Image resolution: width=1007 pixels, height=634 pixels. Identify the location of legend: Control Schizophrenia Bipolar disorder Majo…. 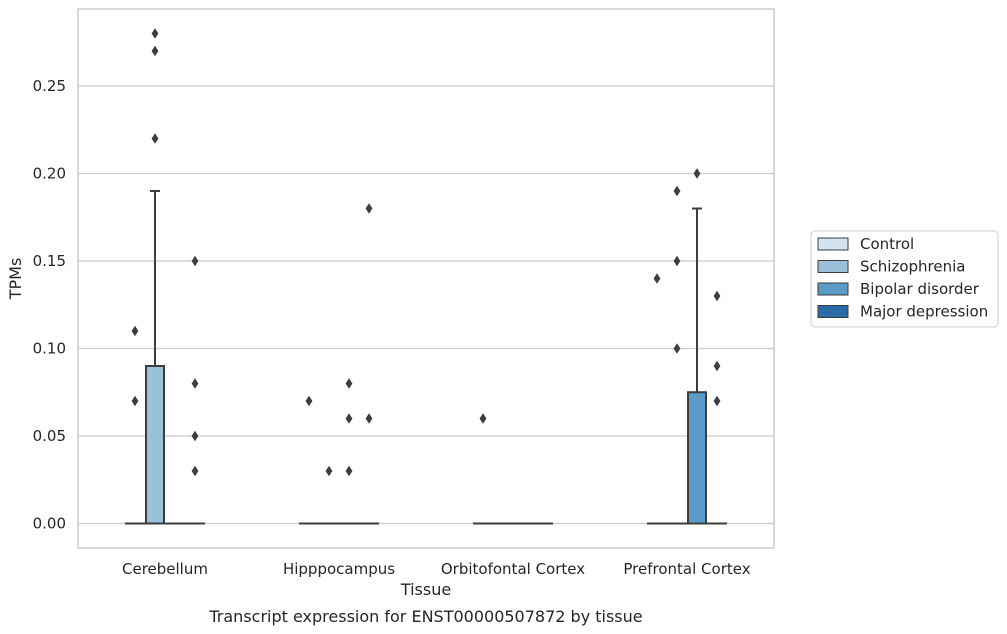
(904, 279).